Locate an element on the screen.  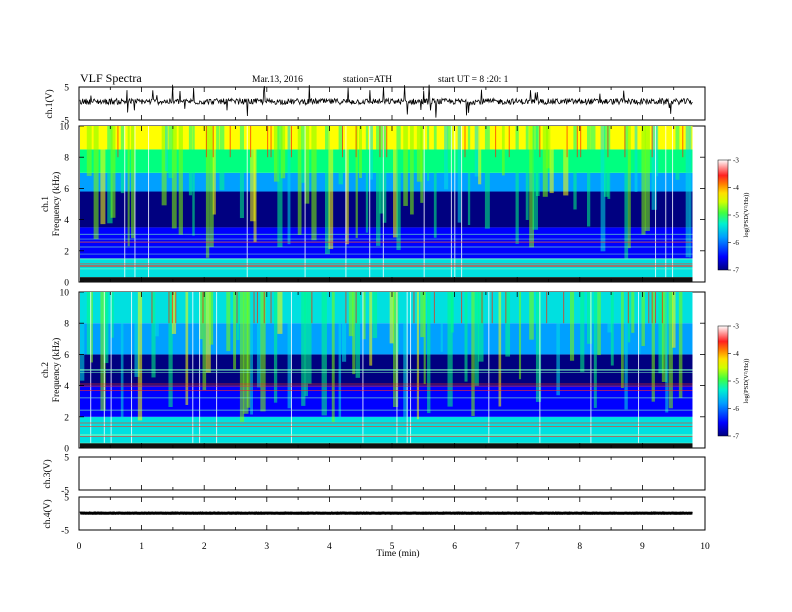
x-tick-label: 9 is located at coordinates (642, 547).